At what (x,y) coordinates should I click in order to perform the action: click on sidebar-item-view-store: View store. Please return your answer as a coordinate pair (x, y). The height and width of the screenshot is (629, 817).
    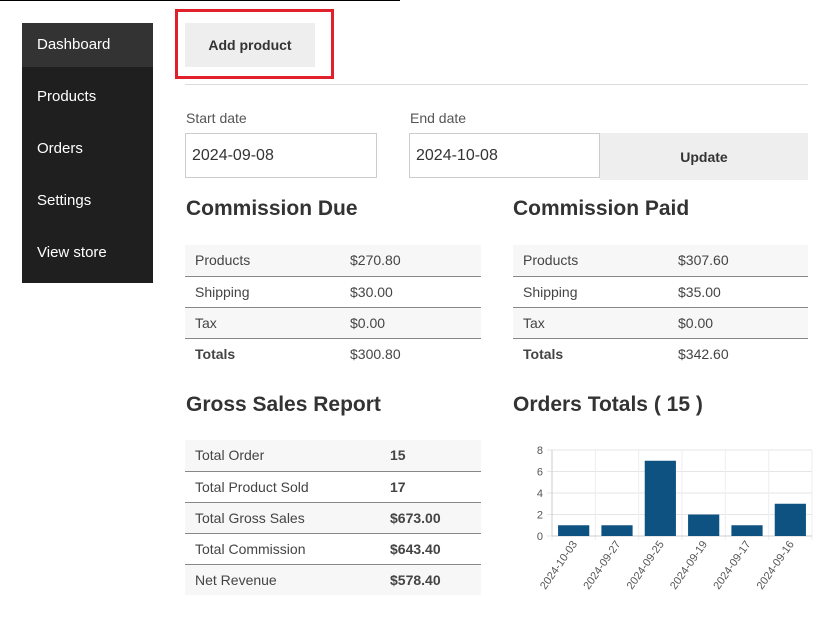
    Looking at the image, I should click on (72, 252).